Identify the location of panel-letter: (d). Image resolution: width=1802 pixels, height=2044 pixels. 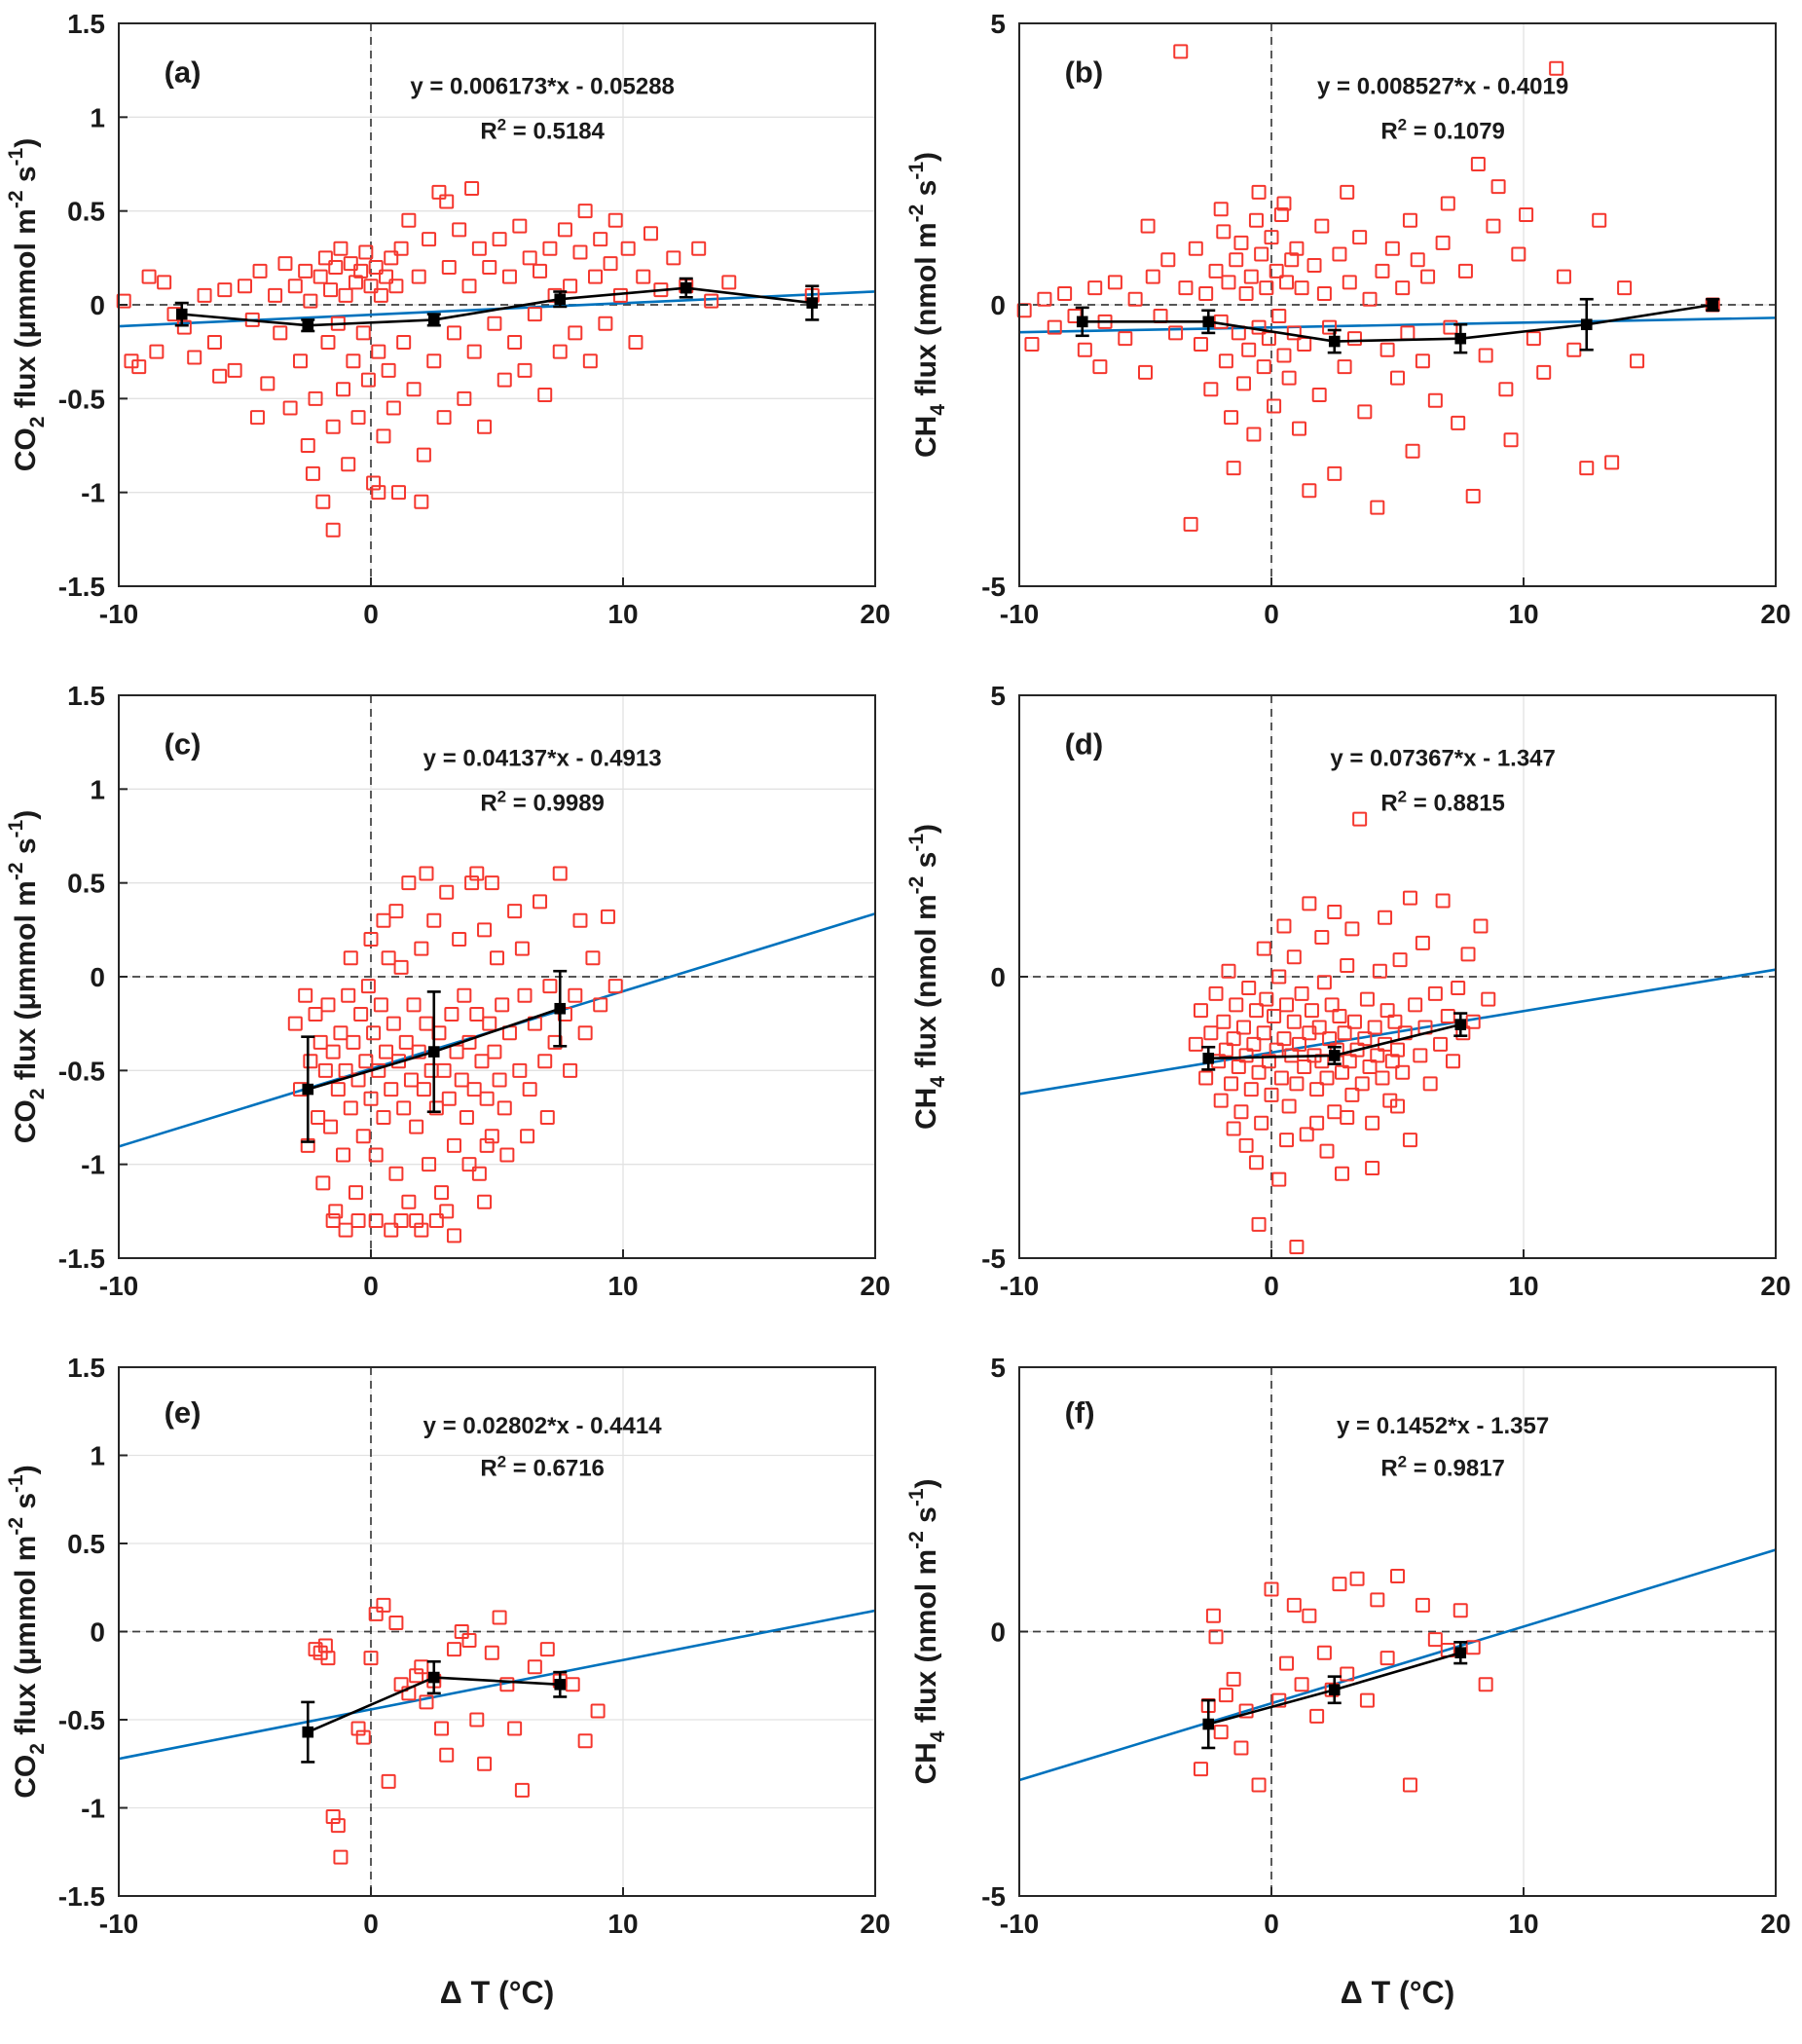
(1084, 744).